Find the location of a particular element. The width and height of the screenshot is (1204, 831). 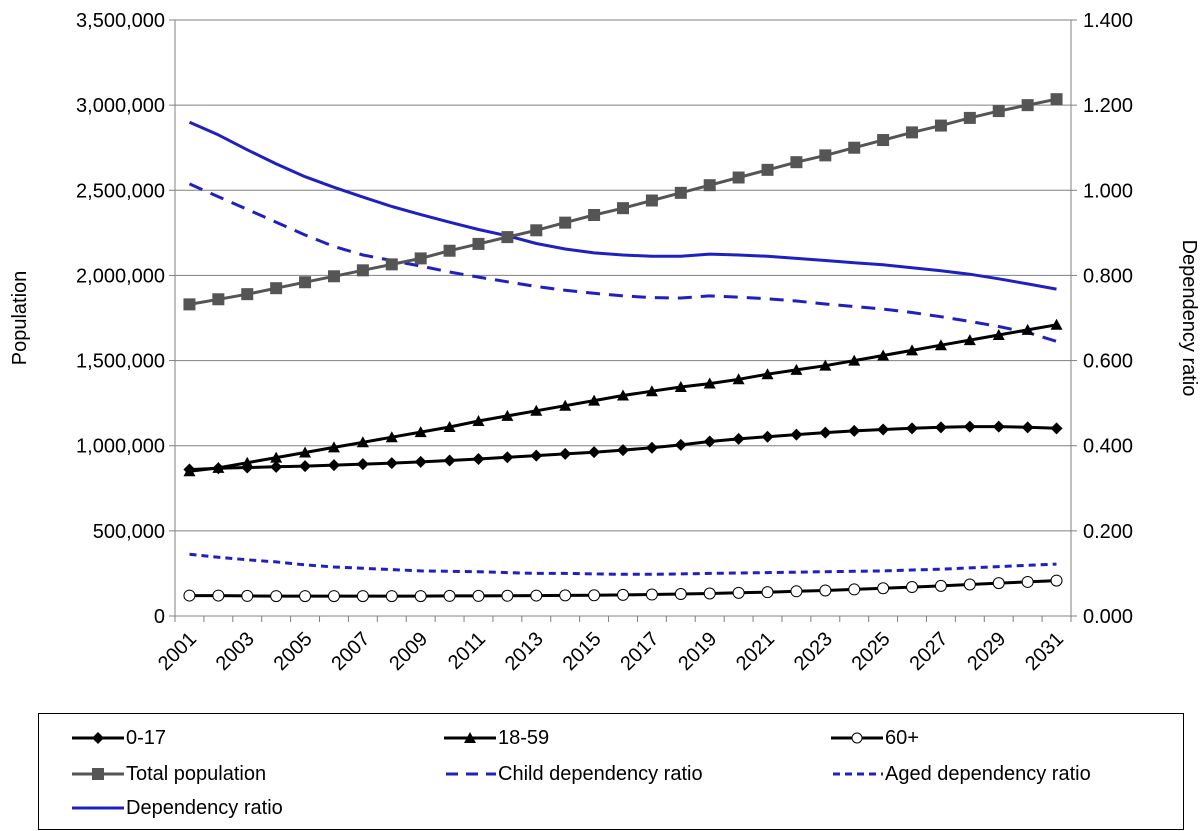

x-tick-label: 2013 is located at coordinates (524, 651).